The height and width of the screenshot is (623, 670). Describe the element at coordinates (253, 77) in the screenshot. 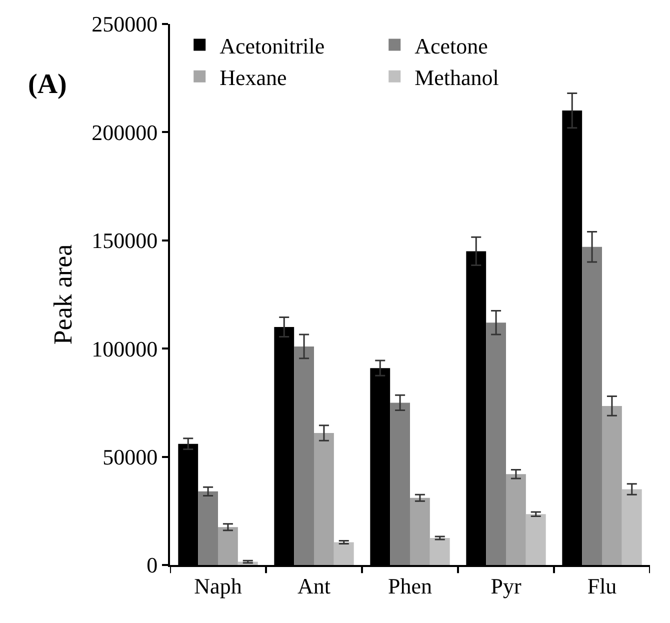

I see `legend-label: Hexane` at that location.